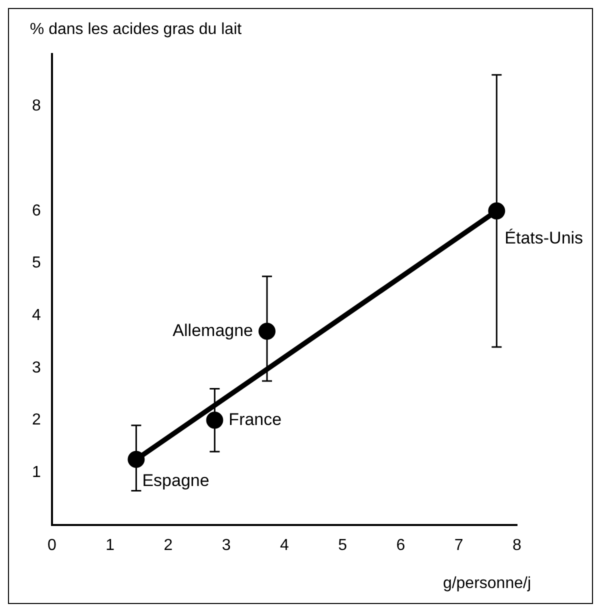 This screenshot has width=603, height=614. Describe the element at coordinates (36, 315) in the screenshot. I see `y-tick-label: 4` at that location.